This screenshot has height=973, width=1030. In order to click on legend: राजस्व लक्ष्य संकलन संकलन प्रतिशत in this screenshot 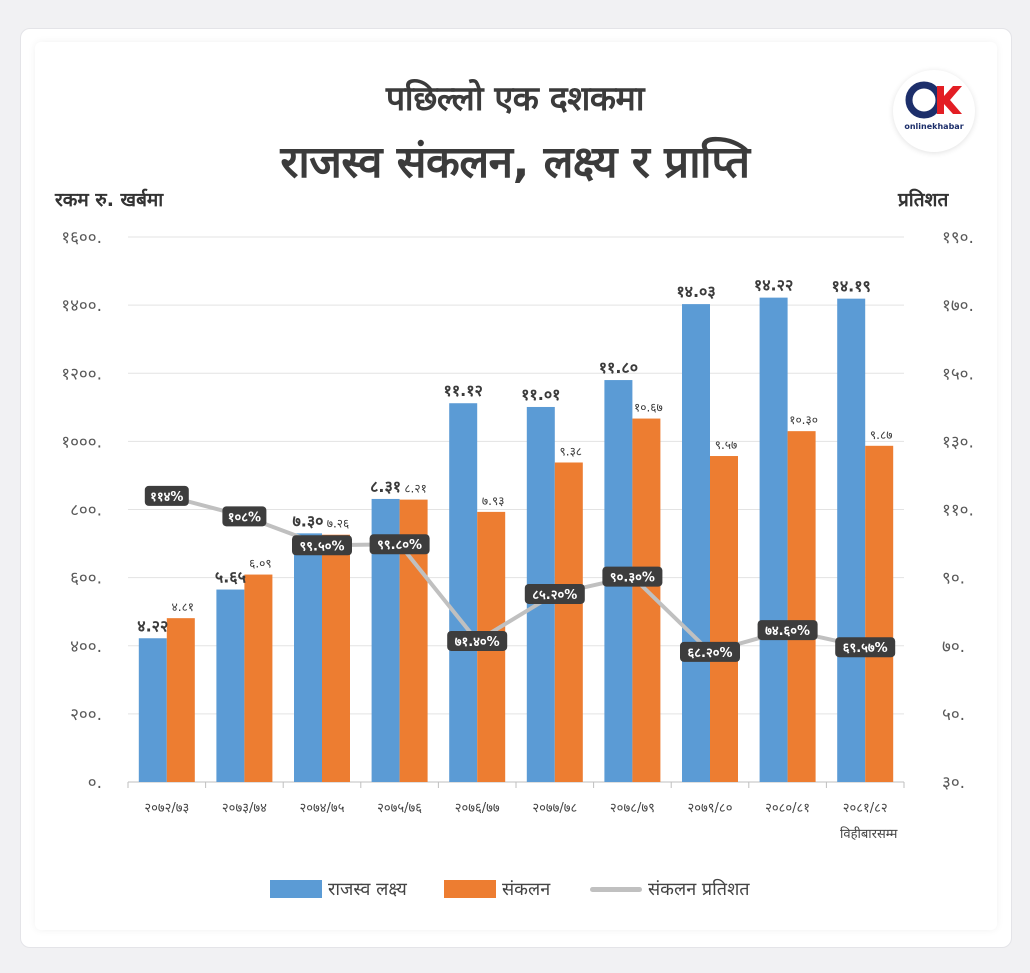, I will do `click(515, 889)`.